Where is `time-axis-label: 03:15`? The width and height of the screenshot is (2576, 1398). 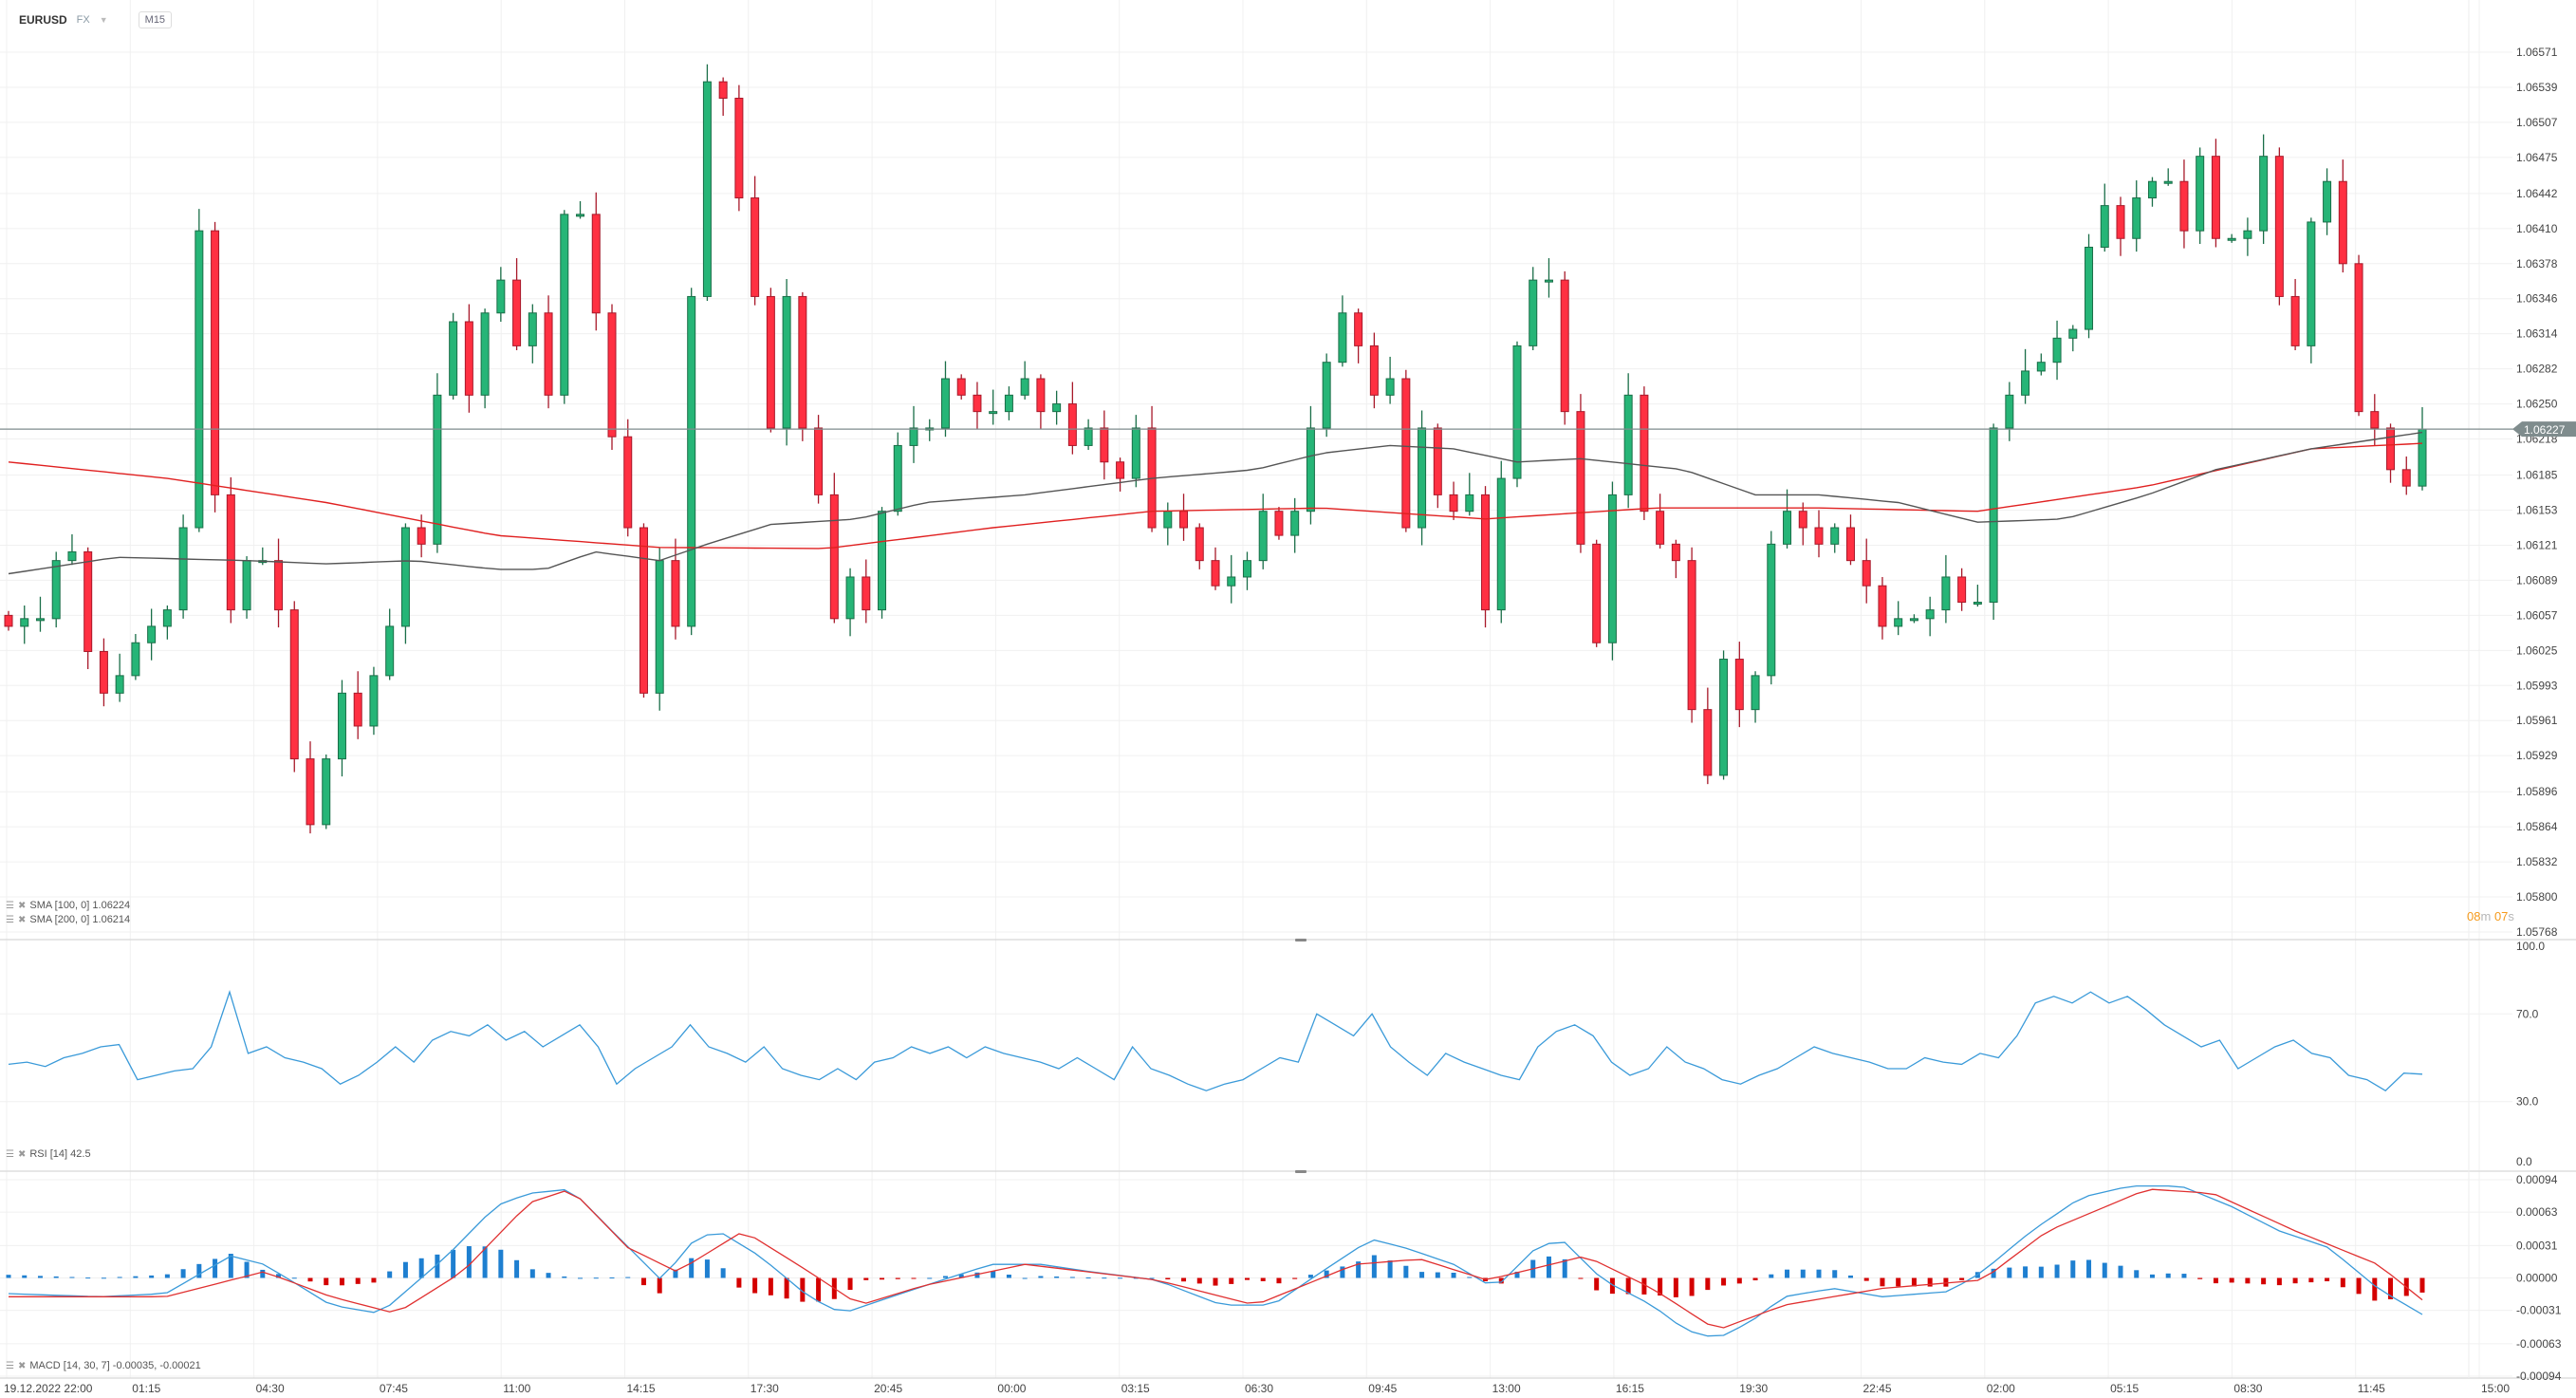
time-axis-label: 03:15 is located at coordinates (1135, 1388).